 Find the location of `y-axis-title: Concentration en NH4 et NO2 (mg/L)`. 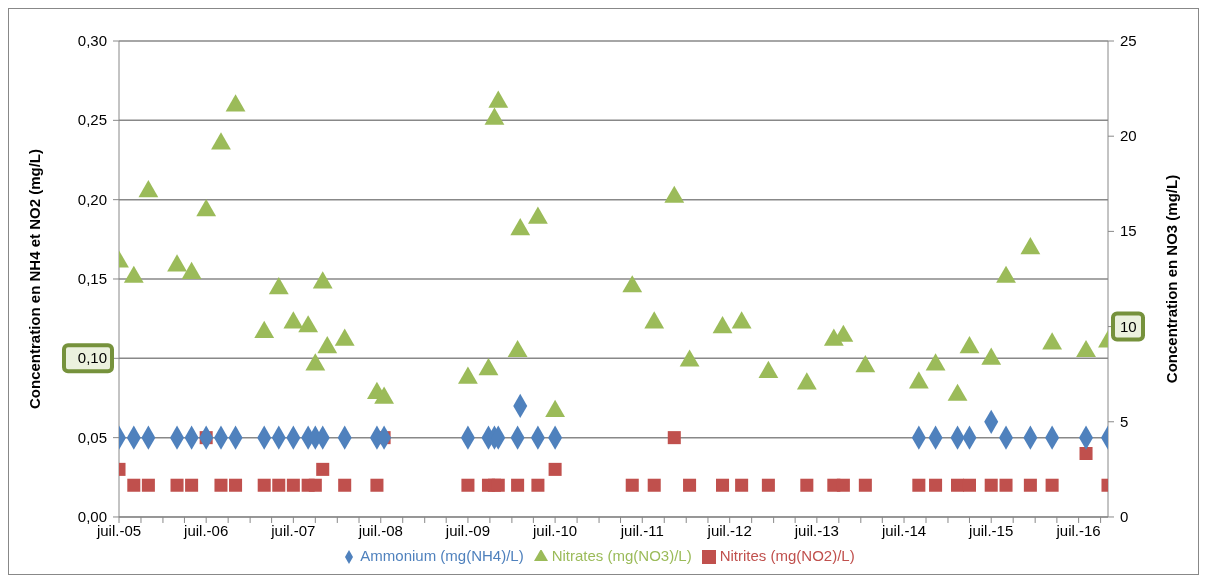

y-axis-title: Concentration en NH4 et NO2 (mg/L) is located at coordinates (35, 278).